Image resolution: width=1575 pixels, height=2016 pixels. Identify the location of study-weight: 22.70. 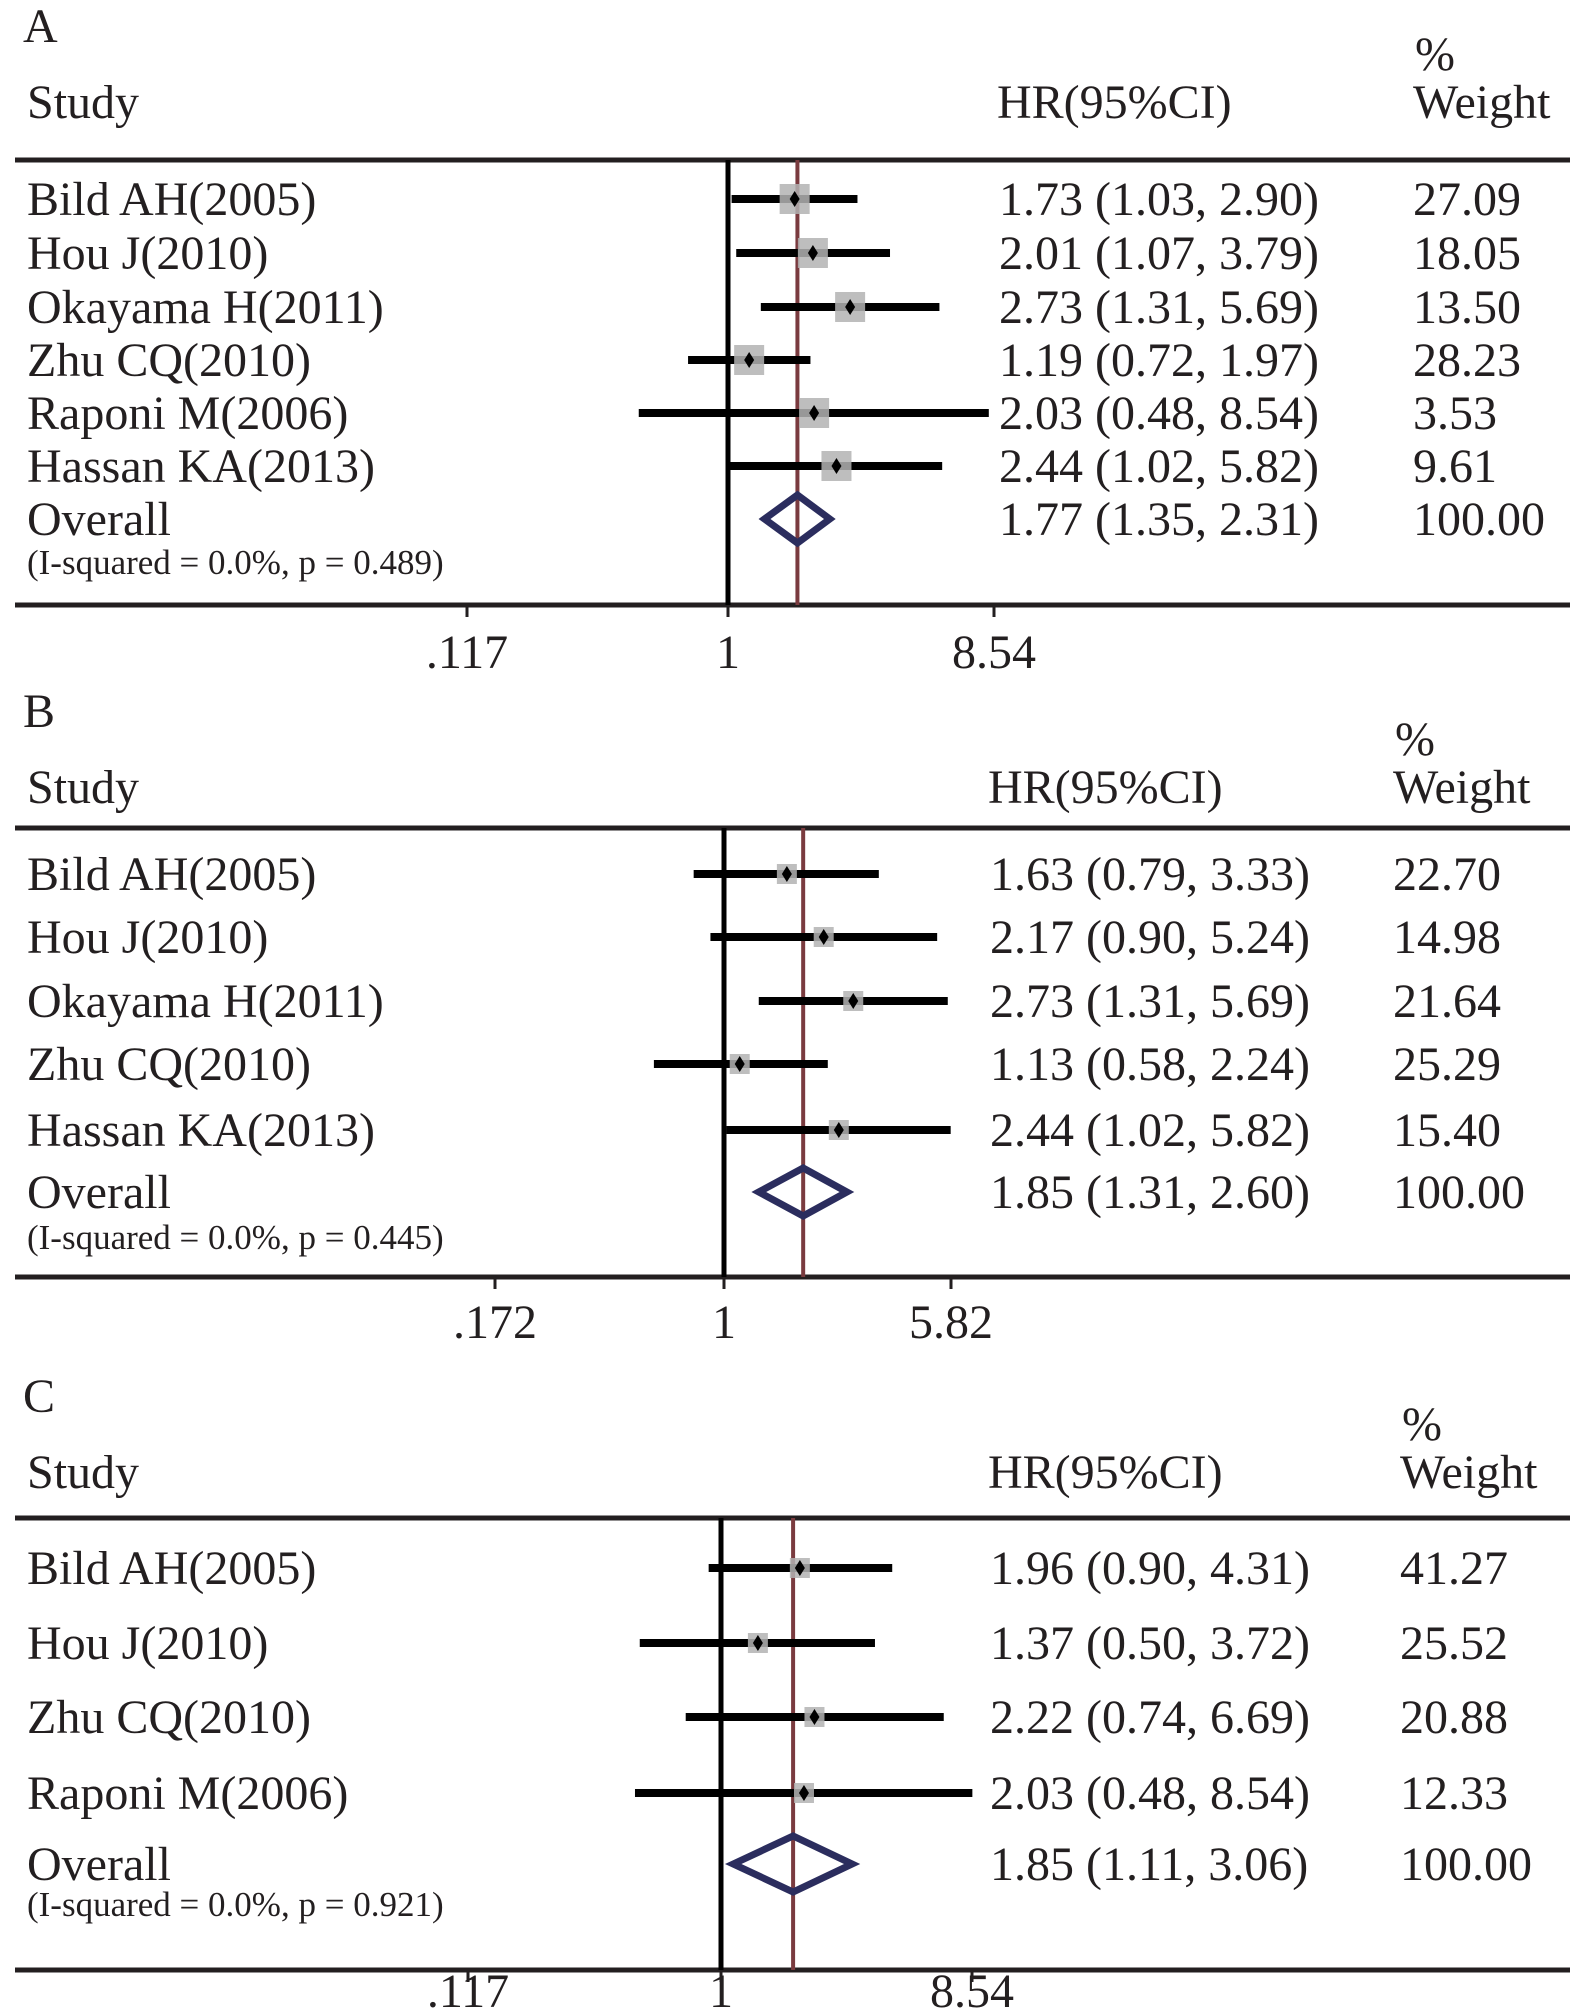
(1447, 874).